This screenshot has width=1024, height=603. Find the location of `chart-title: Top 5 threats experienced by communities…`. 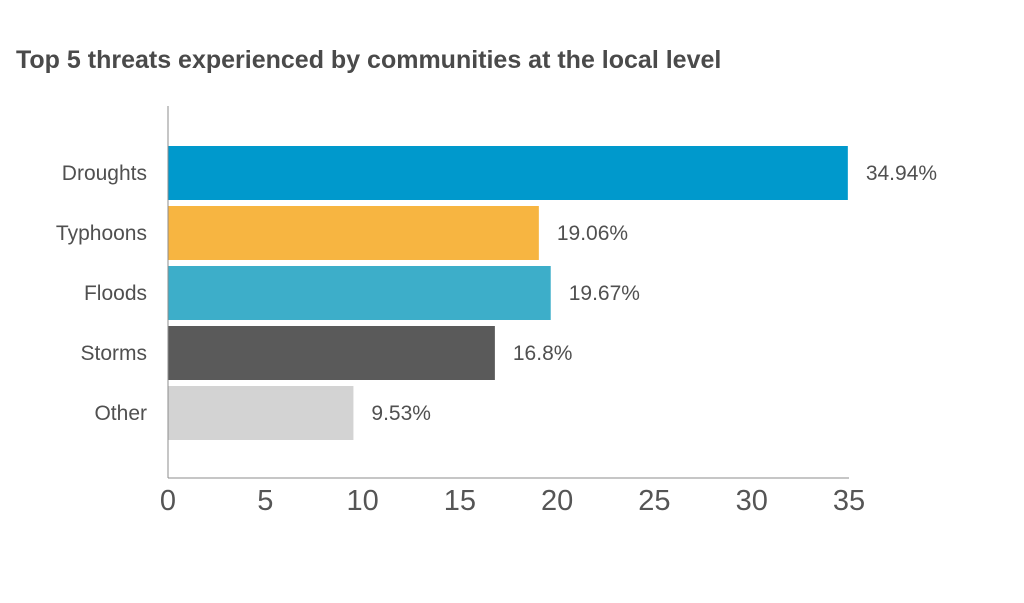

chart-title: Top 5 threats experienced by communities… is located at coordinates (369, 60).